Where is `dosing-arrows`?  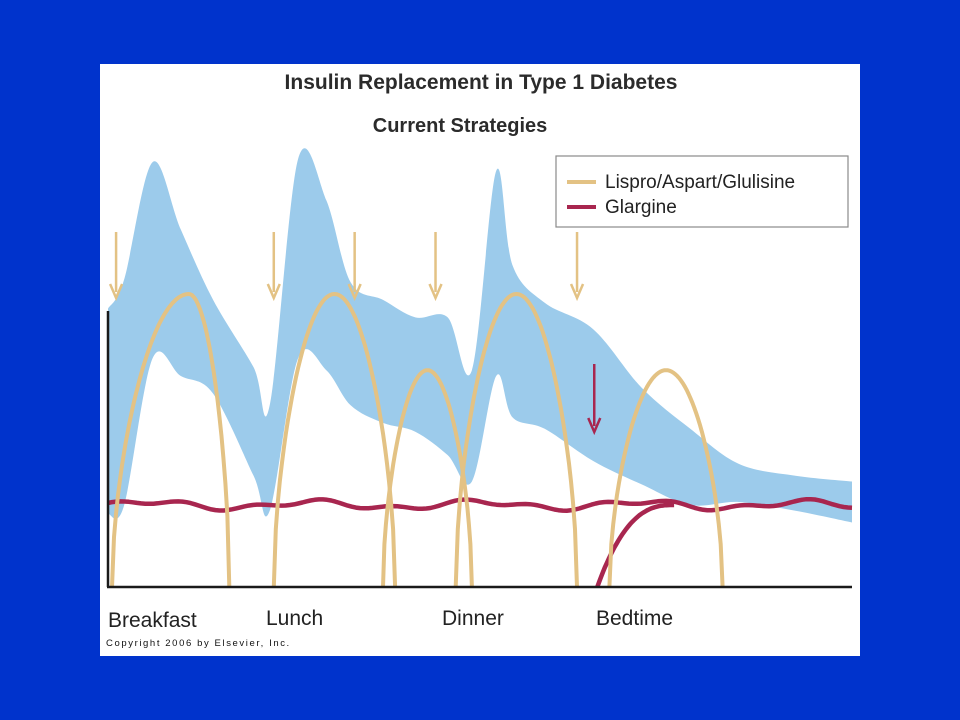
dosing-arrows is located at coordinates (355, 334).